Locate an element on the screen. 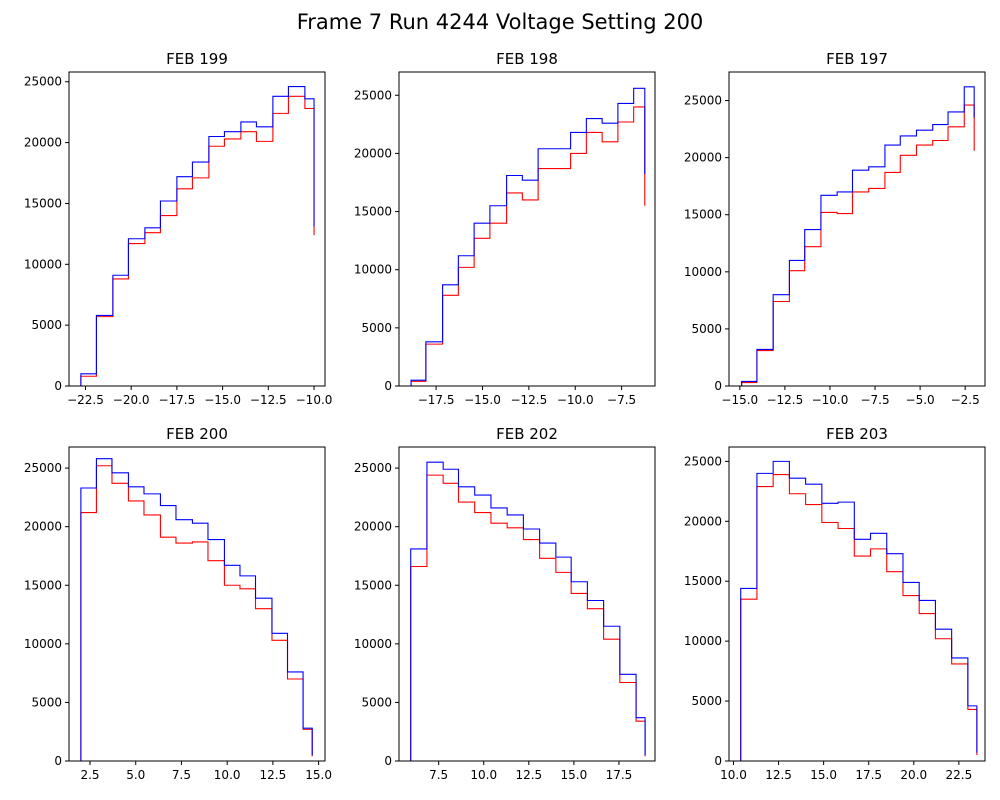  panel-title: FEB 197 is located at coordinates (857, 59).